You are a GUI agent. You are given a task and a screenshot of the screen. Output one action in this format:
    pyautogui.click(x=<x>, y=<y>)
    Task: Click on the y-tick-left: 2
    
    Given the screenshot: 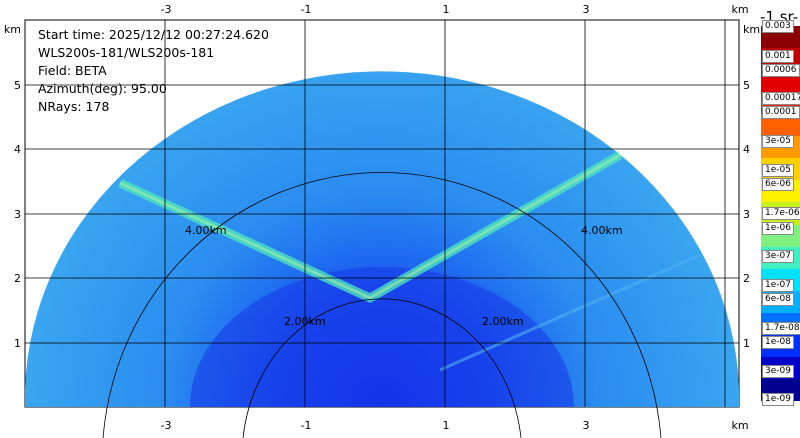 What is the action you would take?
    pyautogui.click(x=17, y=278)
    